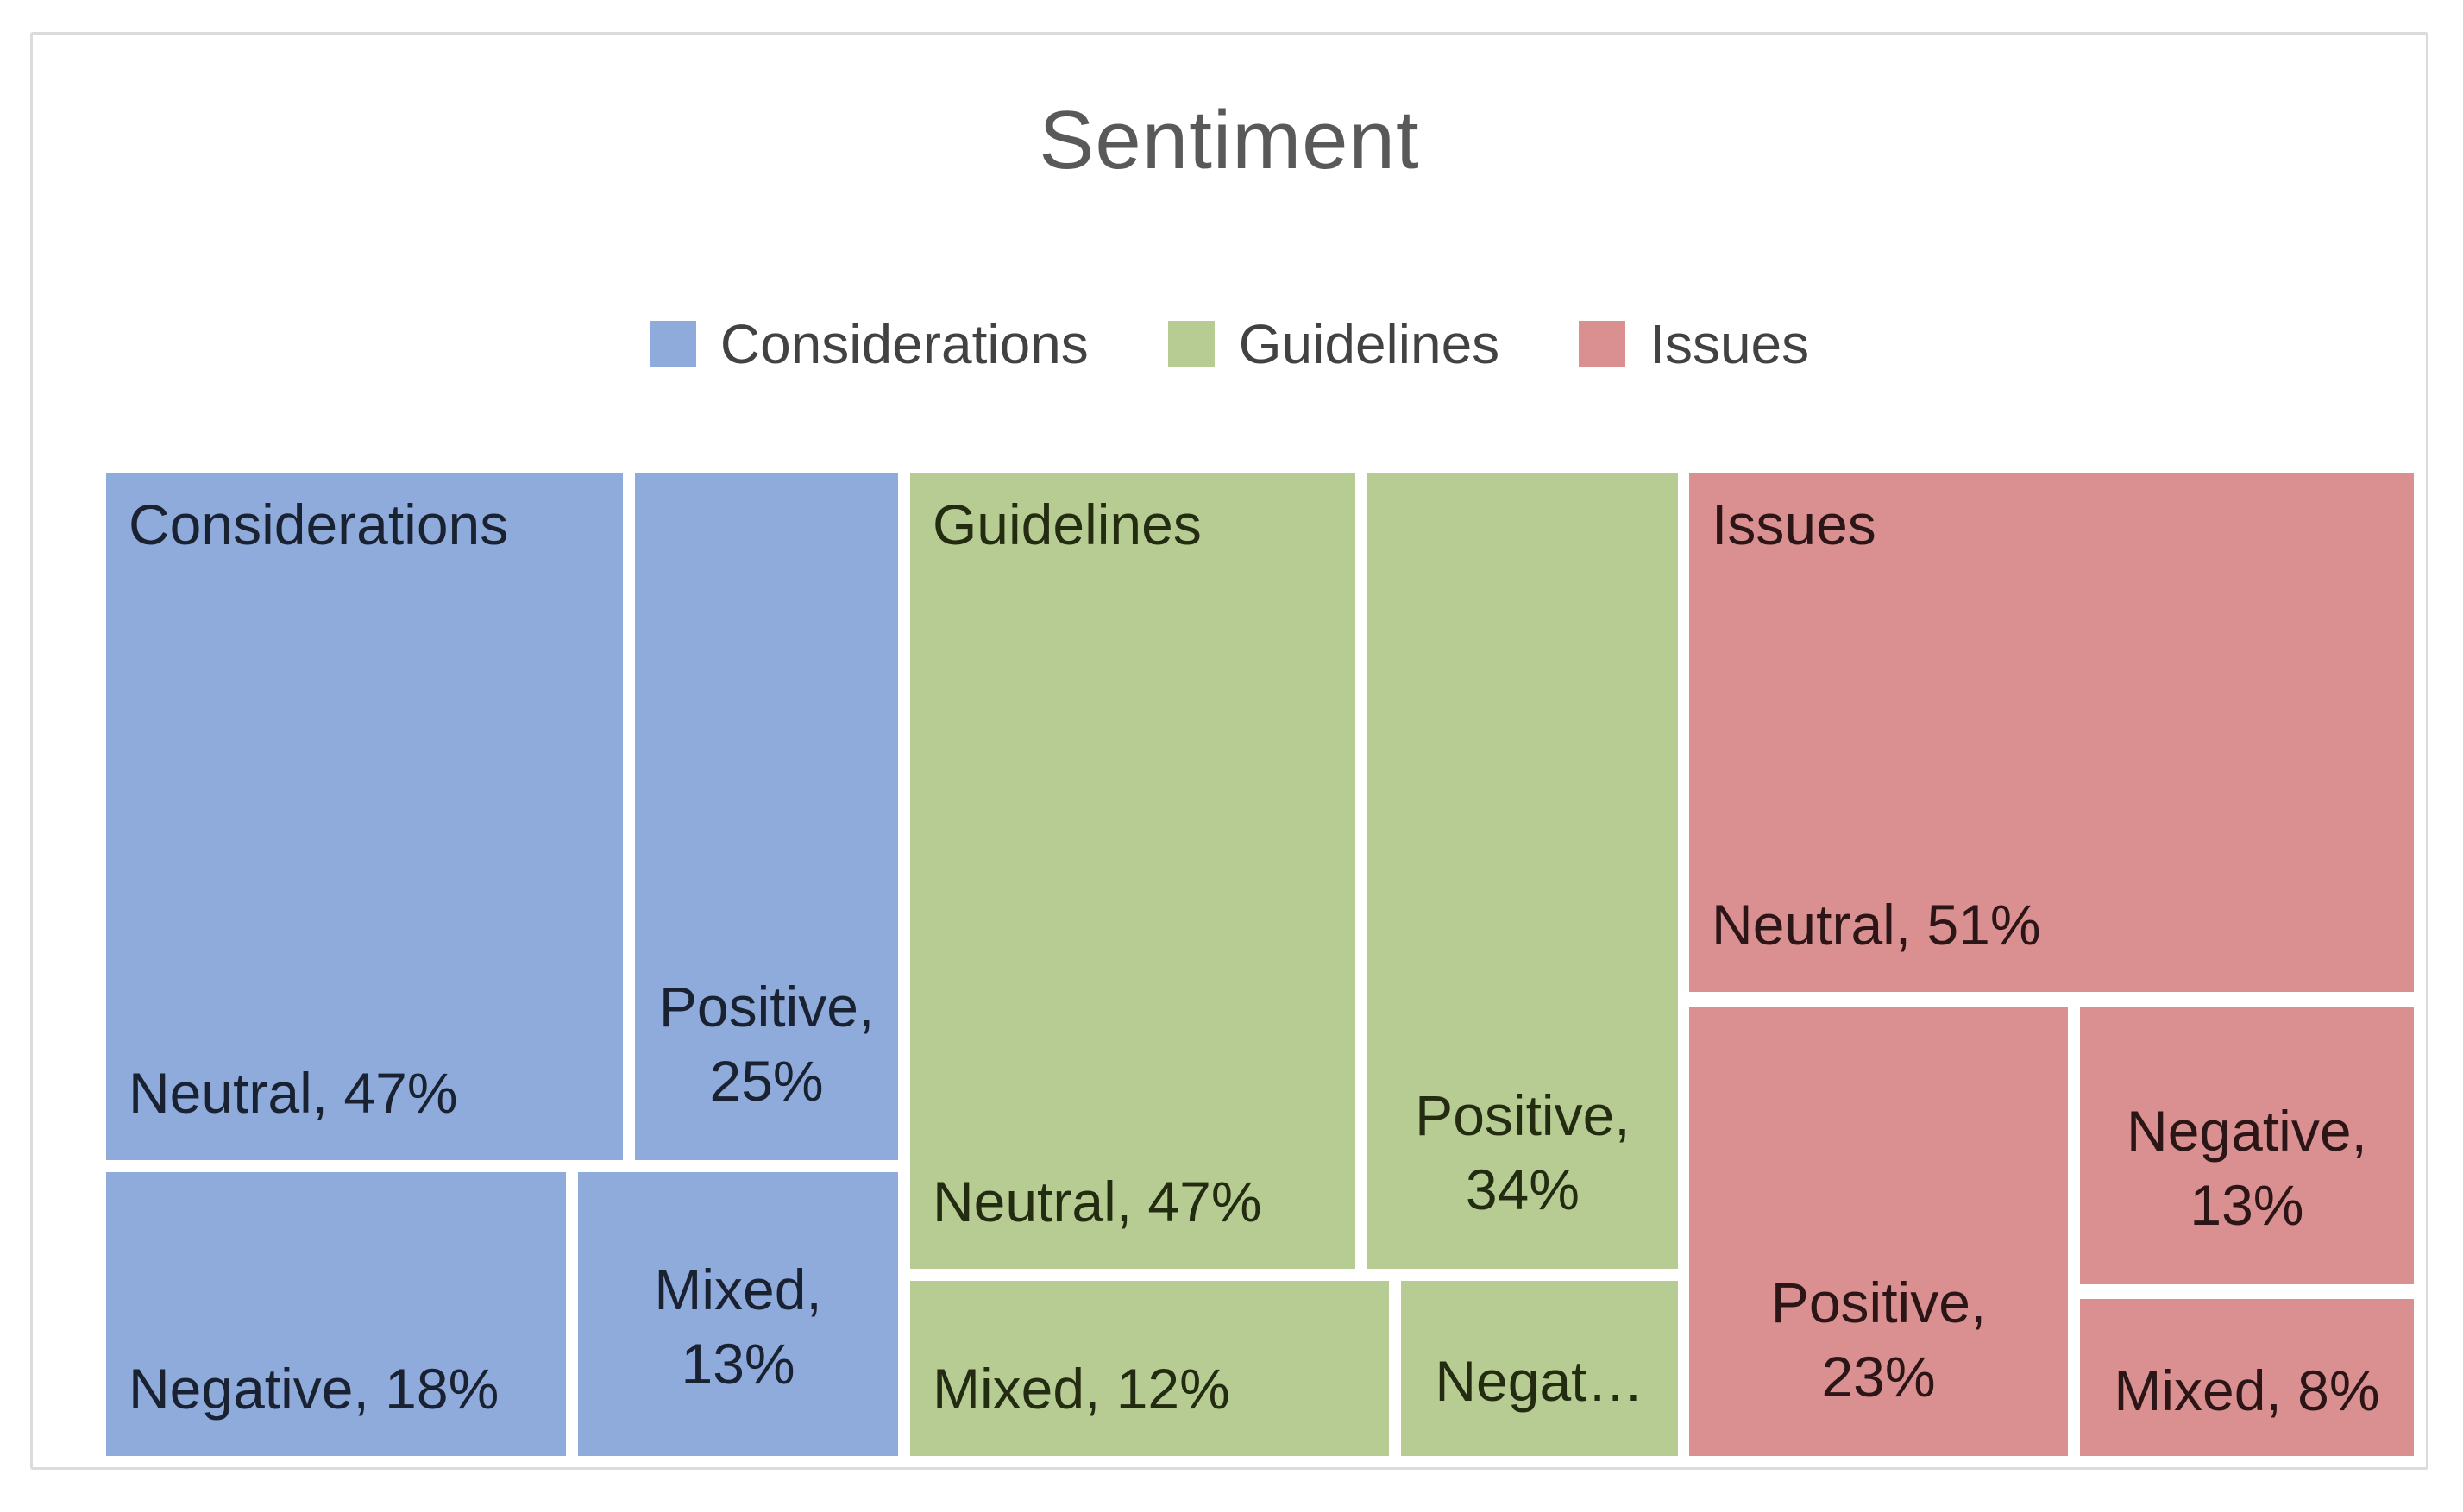  What do you see at coordinates (1876, 925) in the screenshot?
I see `data-label-issues-neutral: Neutral, 51%` at bounding box center [1876, 925].